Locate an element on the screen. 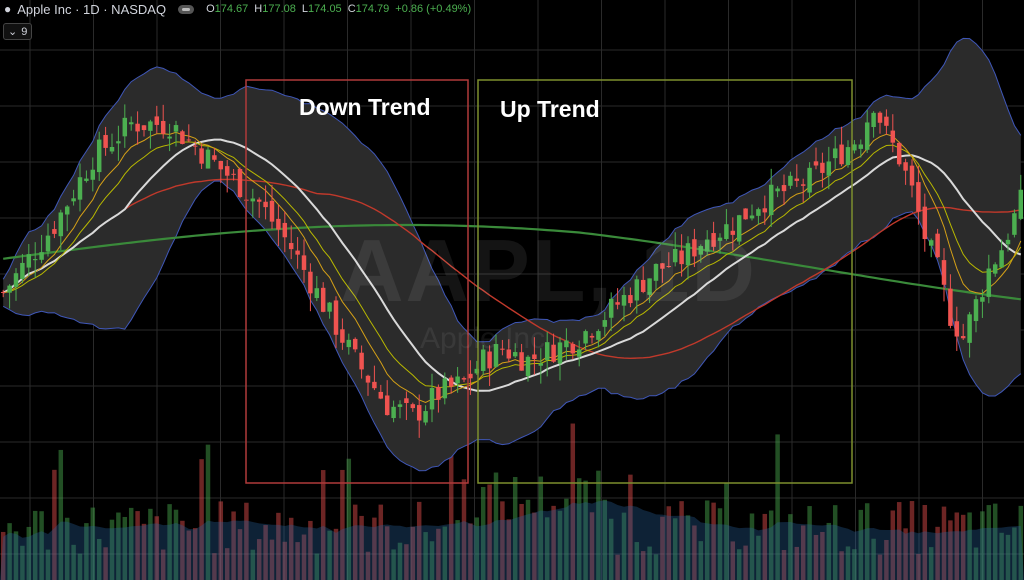 This screenshot has height=580, width=1024. indicator-count: 9 is located at coordinates (24, 31).